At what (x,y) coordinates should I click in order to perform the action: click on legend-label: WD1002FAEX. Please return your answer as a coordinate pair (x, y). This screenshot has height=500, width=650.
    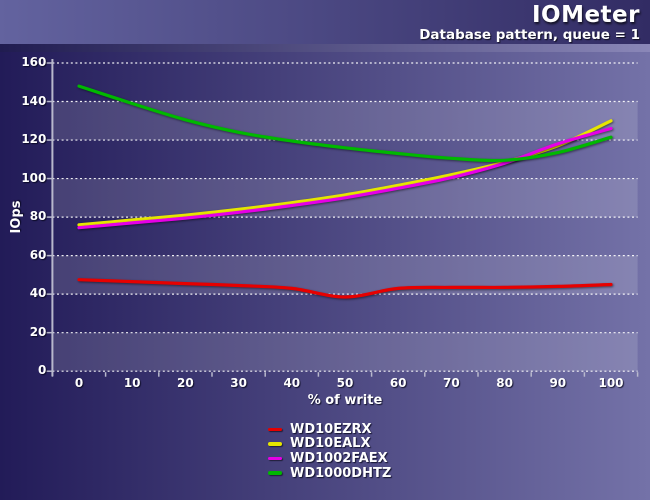
    Looking at the image, I should click on (339, 458).